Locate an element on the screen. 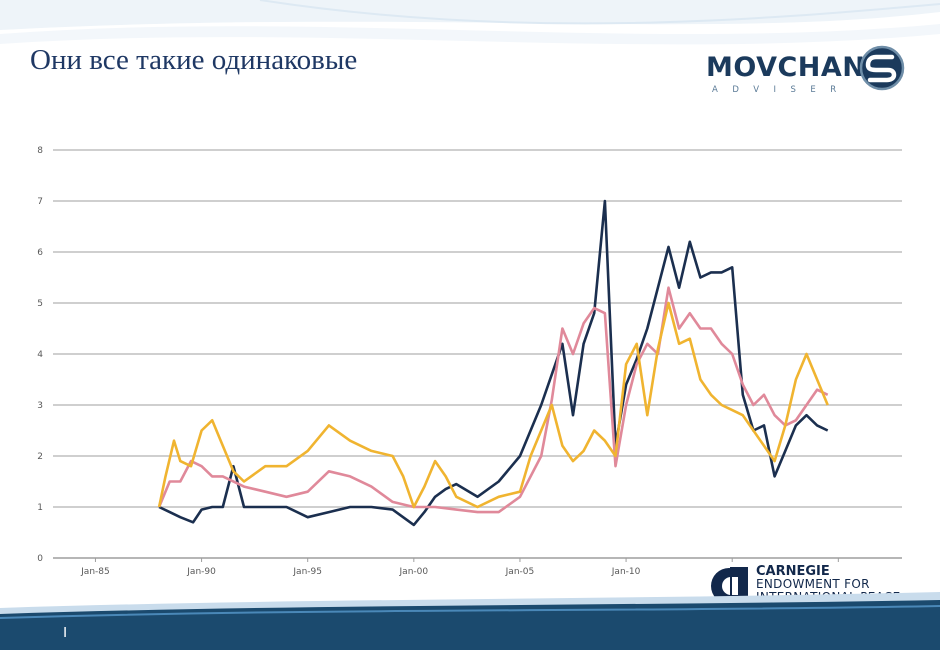  y-tick-label: 1 is located at coordinates (40, 508).